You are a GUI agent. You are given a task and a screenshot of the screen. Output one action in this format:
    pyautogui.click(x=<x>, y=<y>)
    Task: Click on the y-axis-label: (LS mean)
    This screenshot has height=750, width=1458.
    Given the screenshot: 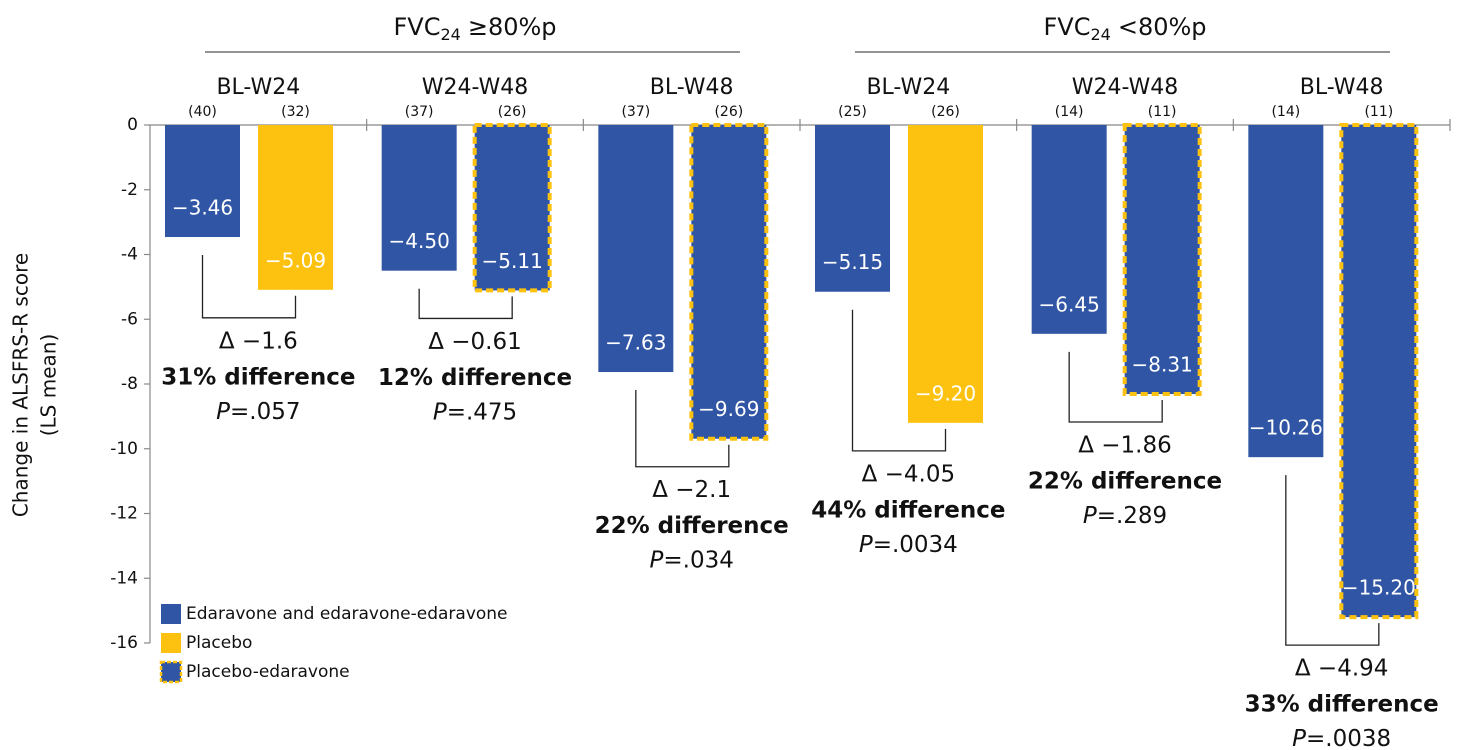 What is the action you would take?
    pyautogui.click(x=49, y=385)
    